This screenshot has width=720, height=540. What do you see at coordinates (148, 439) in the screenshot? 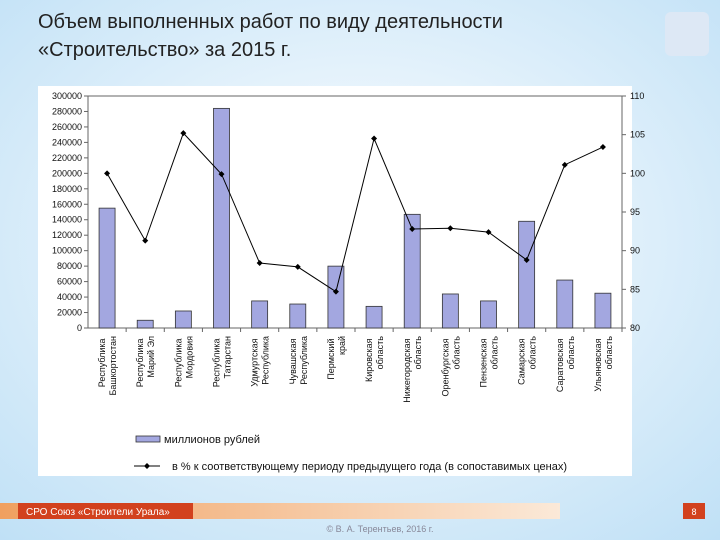
I see `legend-swatch` at bounding box center [148, 439].